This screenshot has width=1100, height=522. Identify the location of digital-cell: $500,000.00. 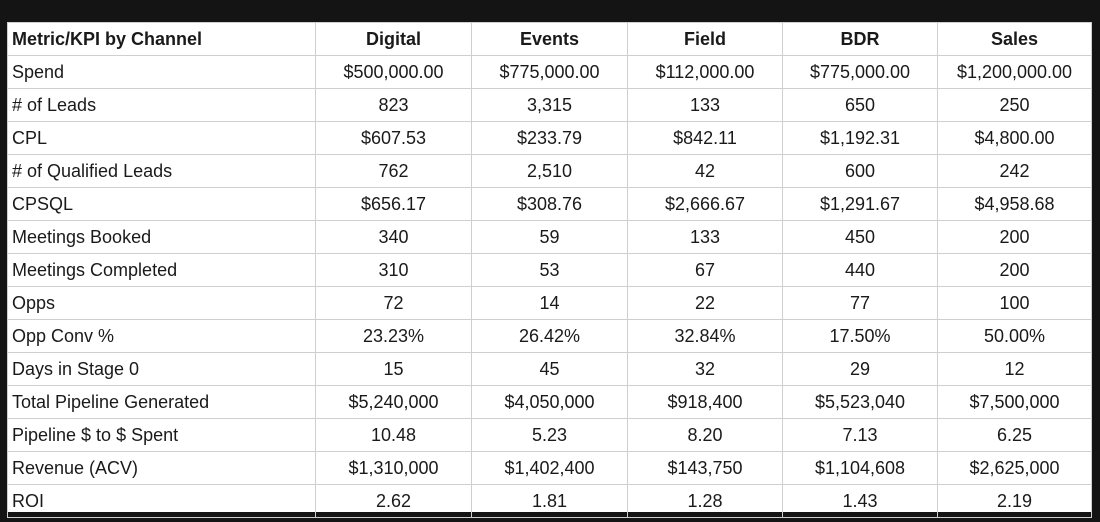
(393, 72).